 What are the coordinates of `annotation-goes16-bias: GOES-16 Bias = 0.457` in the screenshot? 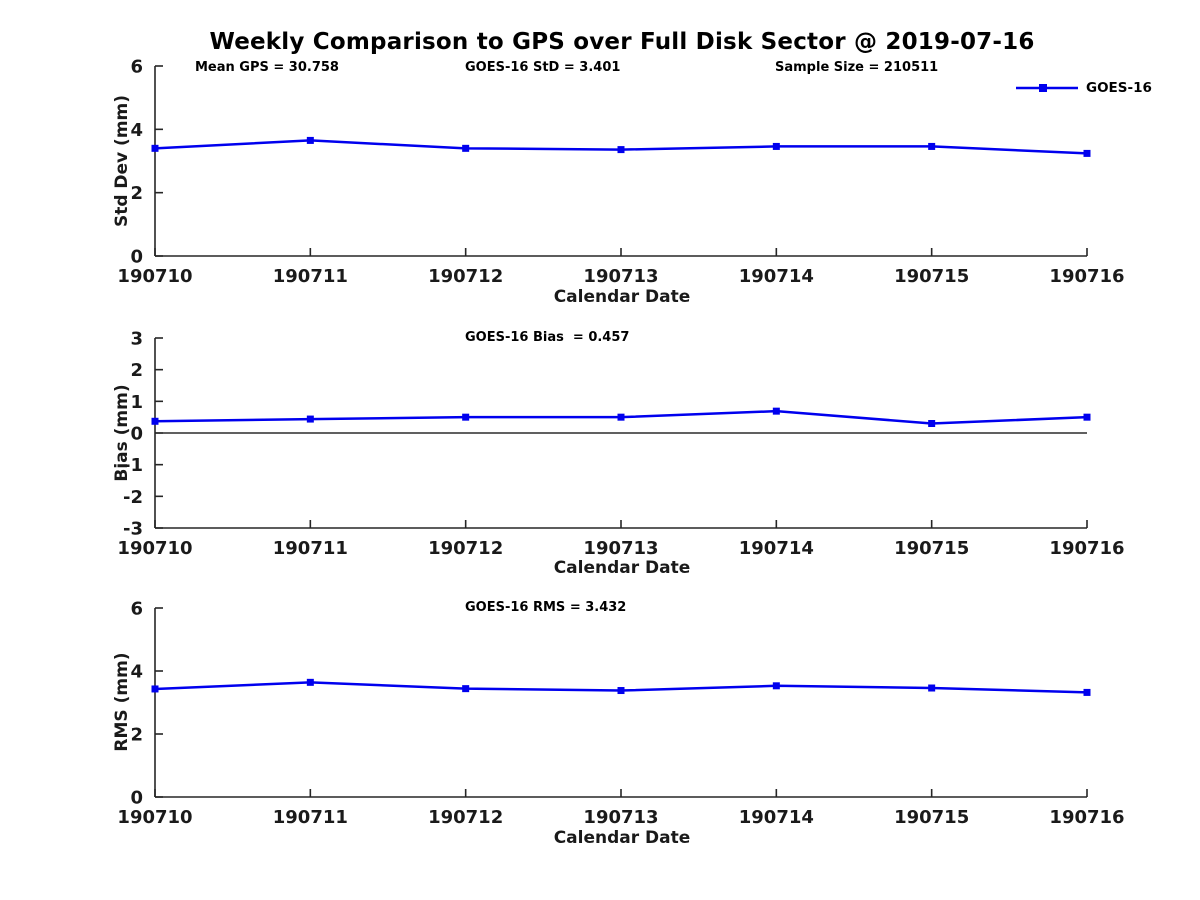 It's located at (547, 337).